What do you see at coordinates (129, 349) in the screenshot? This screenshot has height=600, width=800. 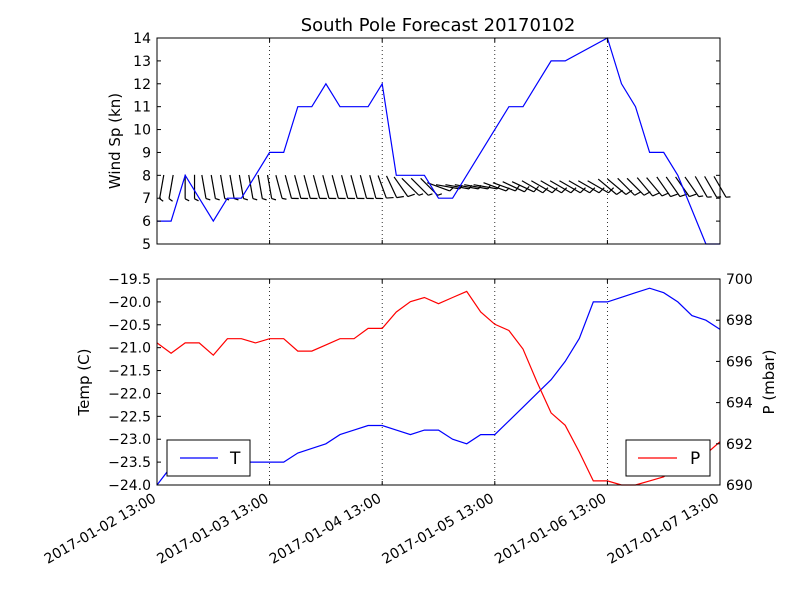 I see `bottom-y-tick-label: −21.0` at bounding box center [129, 349].